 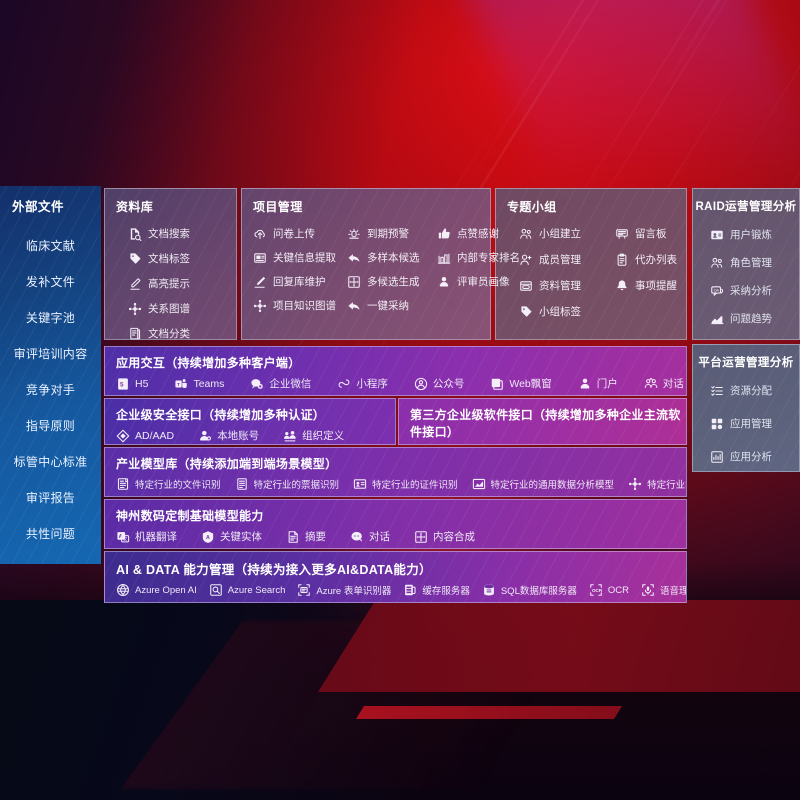 What do you see at coordinates (750, 423) in the screenshot?
I see `platform-item: 应用管理` at bounding box center [750, 423].